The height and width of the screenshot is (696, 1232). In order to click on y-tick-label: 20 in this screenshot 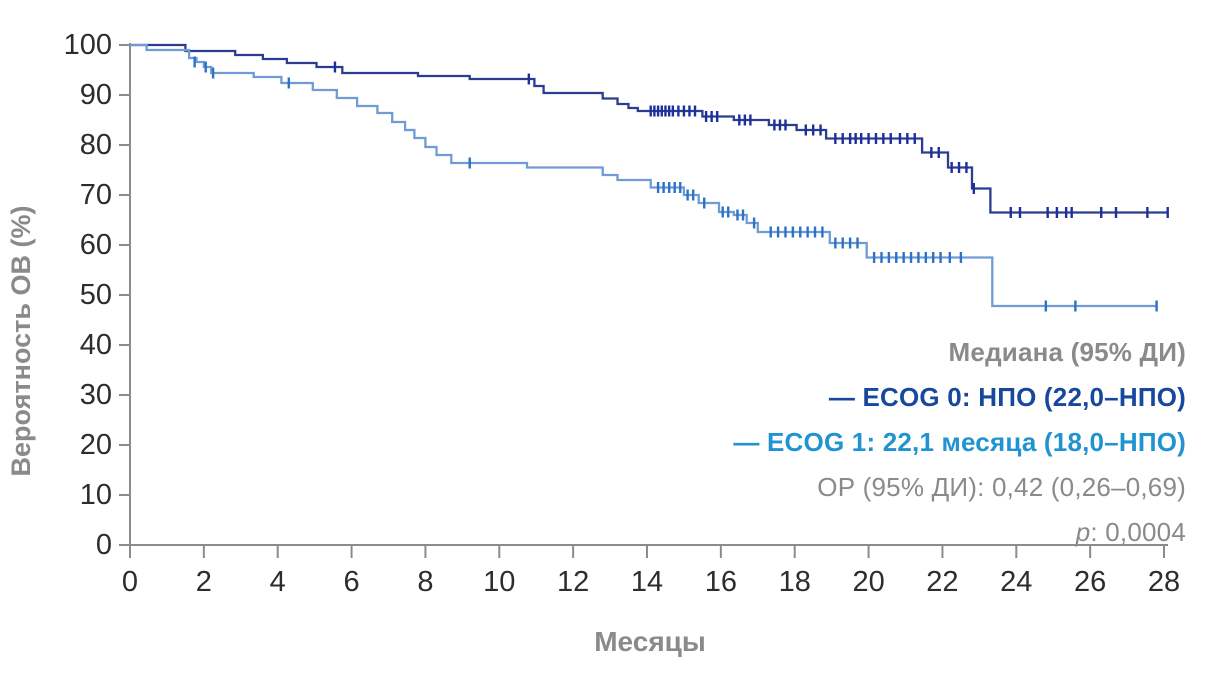, I will do `click(96, 445)`.